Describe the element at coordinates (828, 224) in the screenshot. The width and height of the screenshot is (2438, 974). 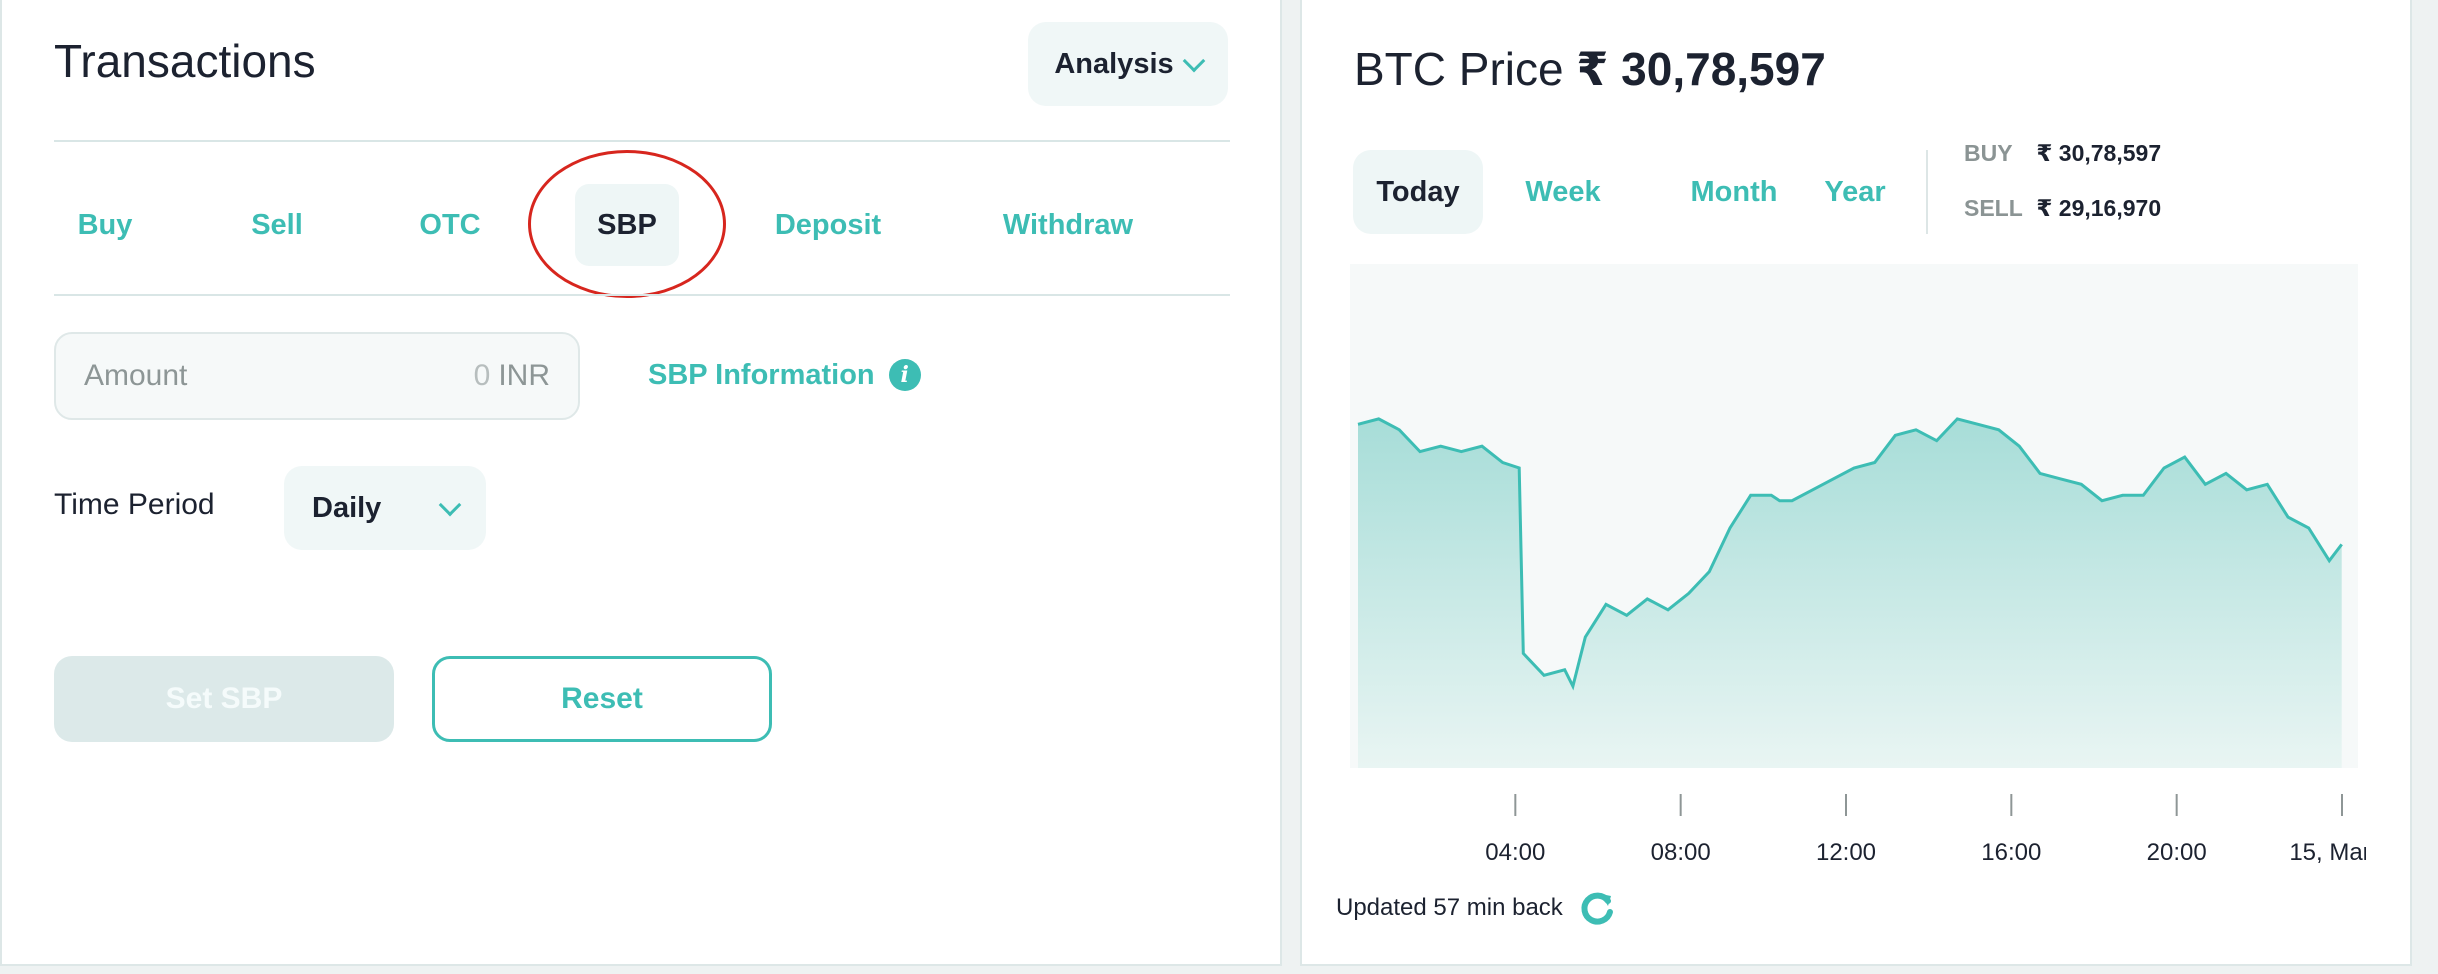
I see `tab-deposit: Deposit` at that location.